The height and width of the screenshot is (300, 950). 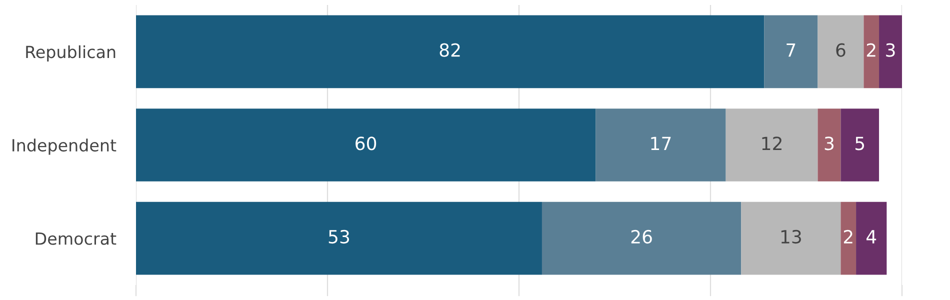 I want to click on data-label: 6, so click(x=841, y=50).